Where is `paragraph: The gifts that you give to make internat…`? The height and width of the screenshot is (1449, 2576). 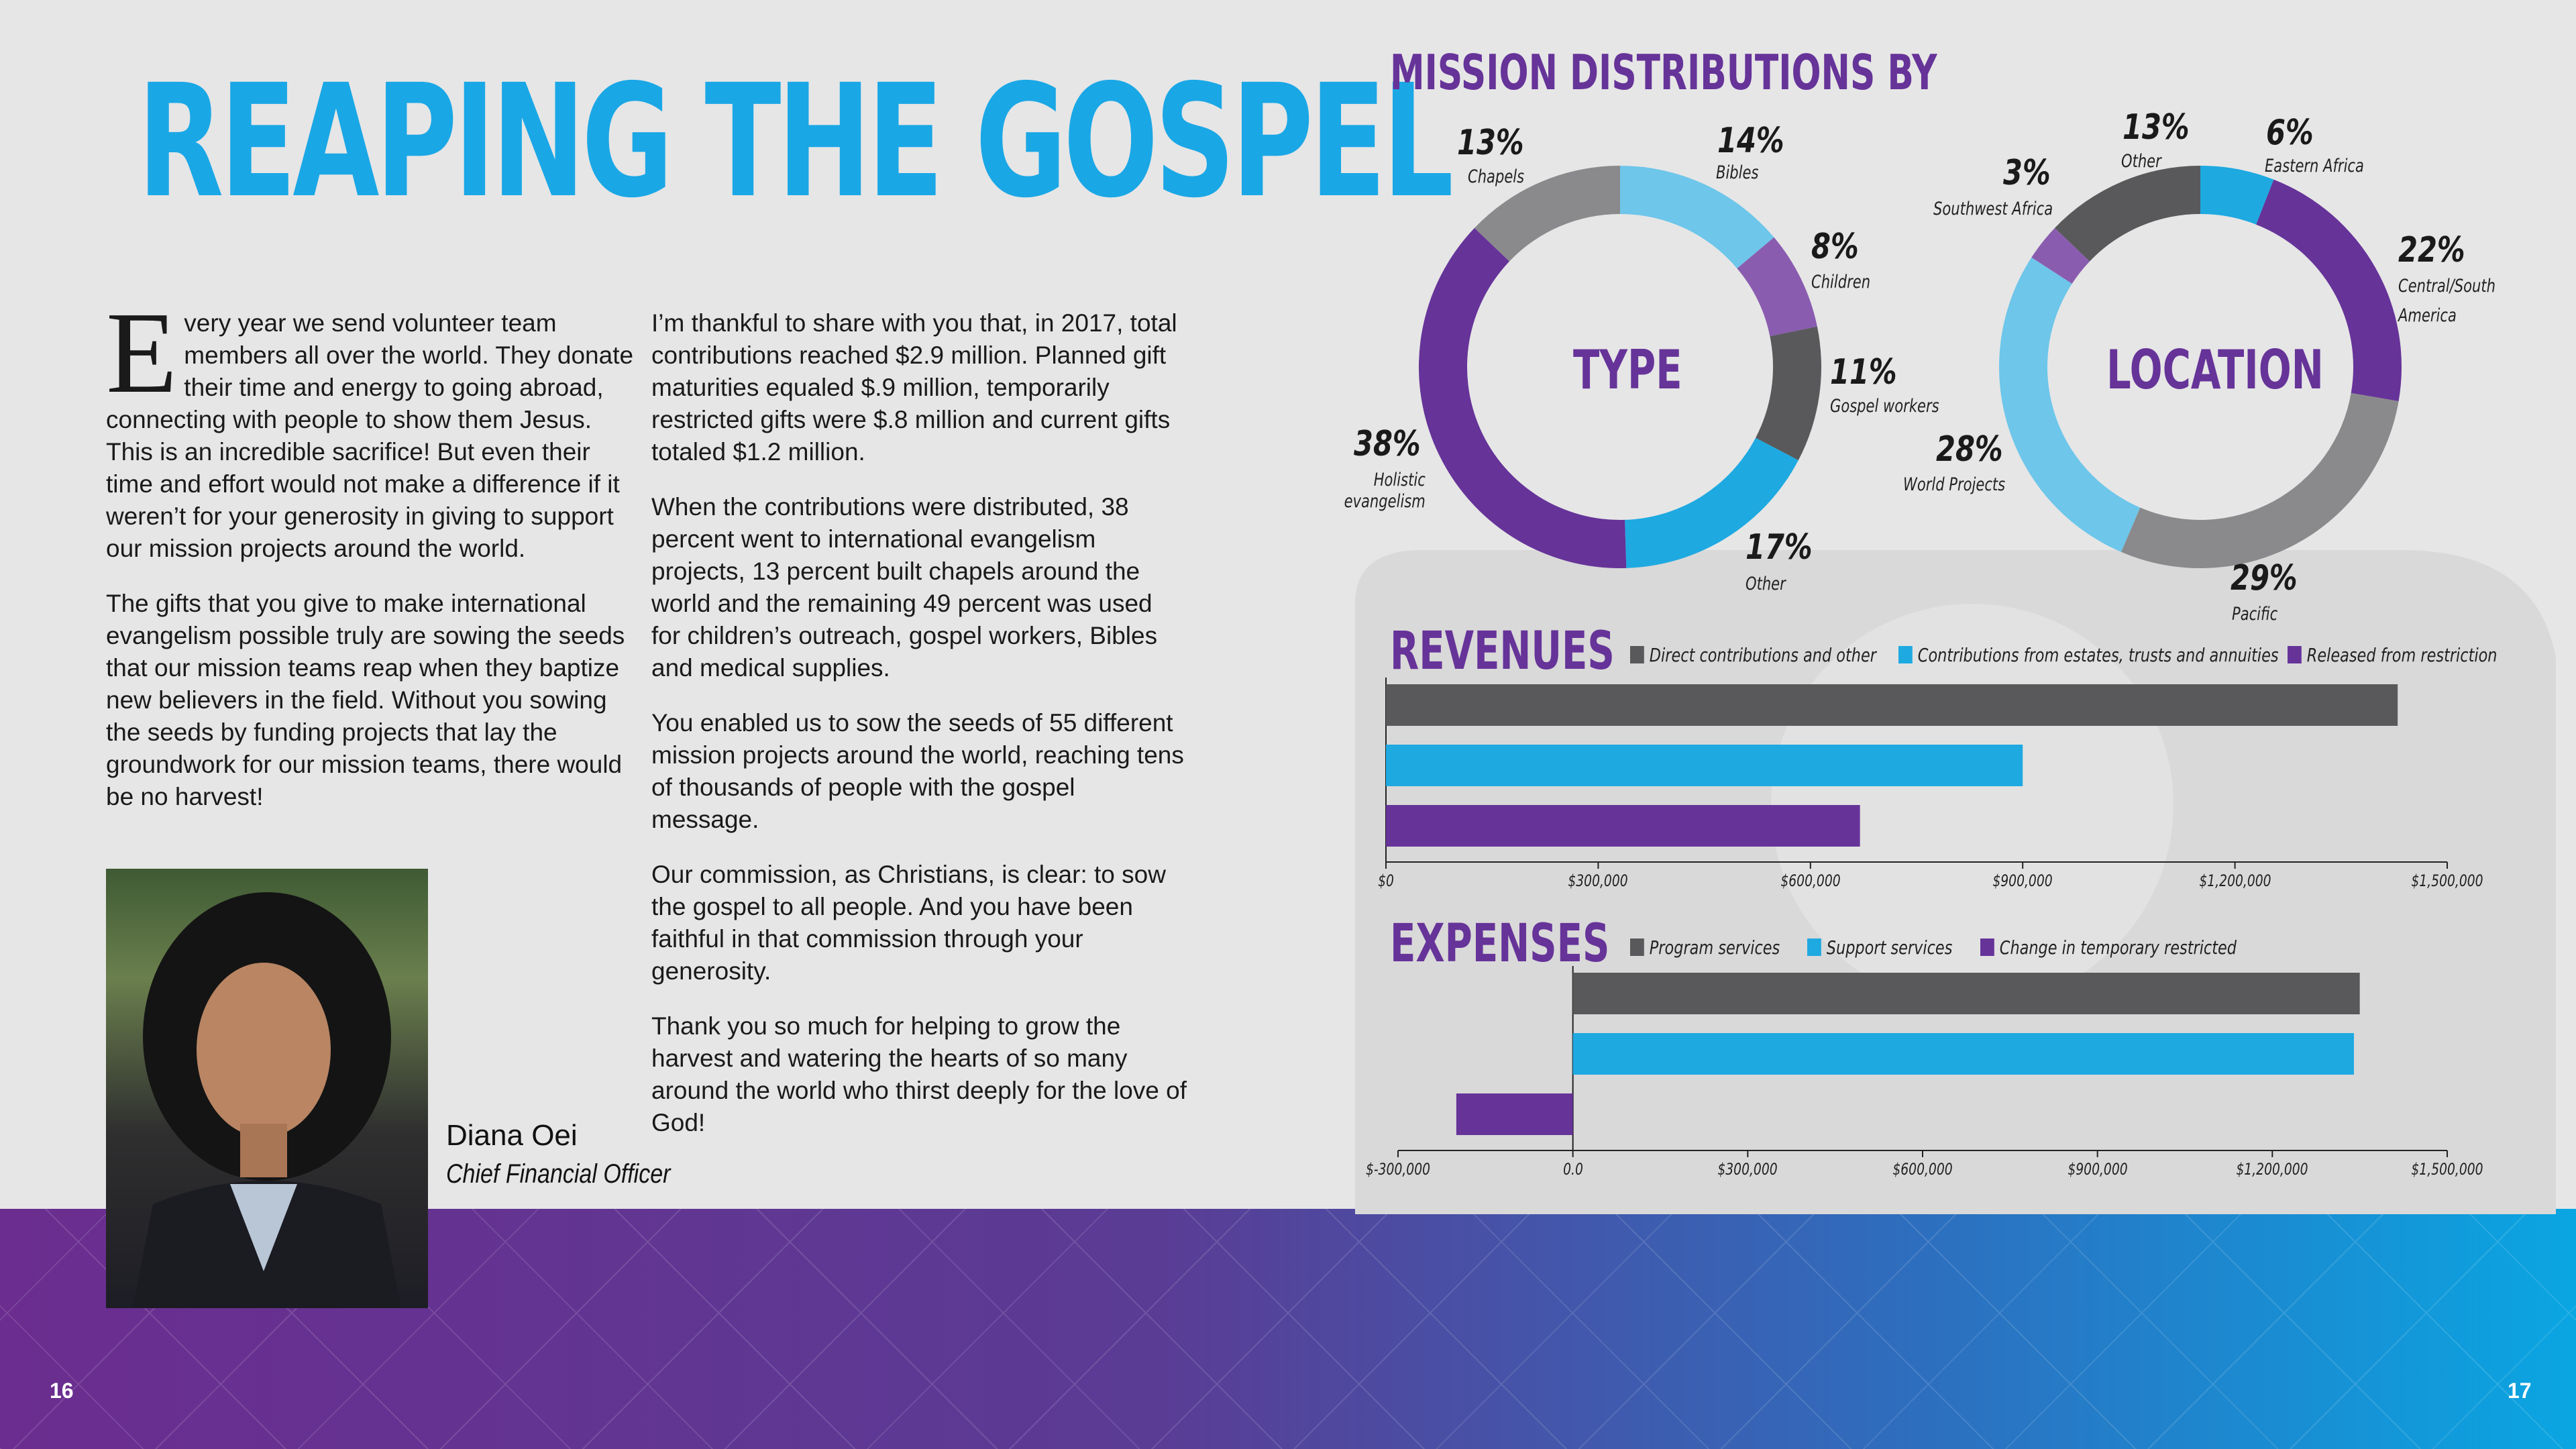
paragraph: The gifts that you give to make internat… is located at coordinates (365, 700).